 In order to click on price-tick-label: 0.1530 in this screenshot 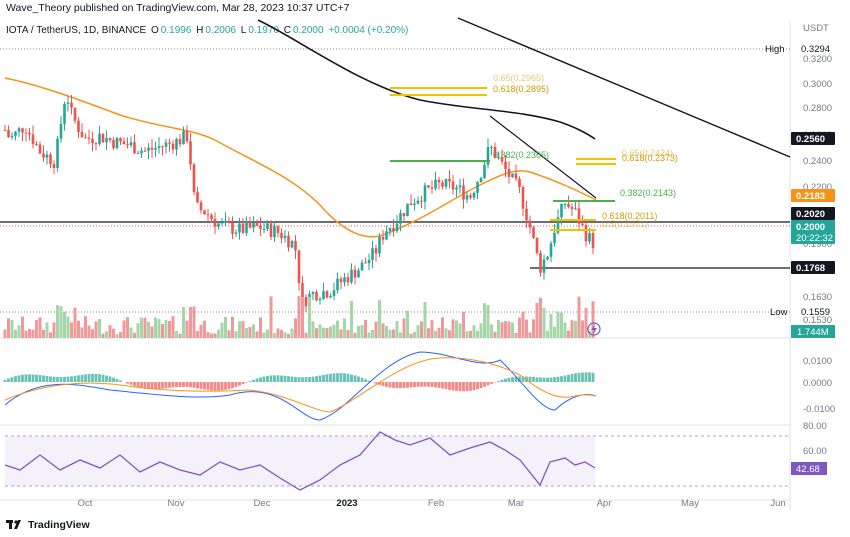, I will do `click(817, 320)`.